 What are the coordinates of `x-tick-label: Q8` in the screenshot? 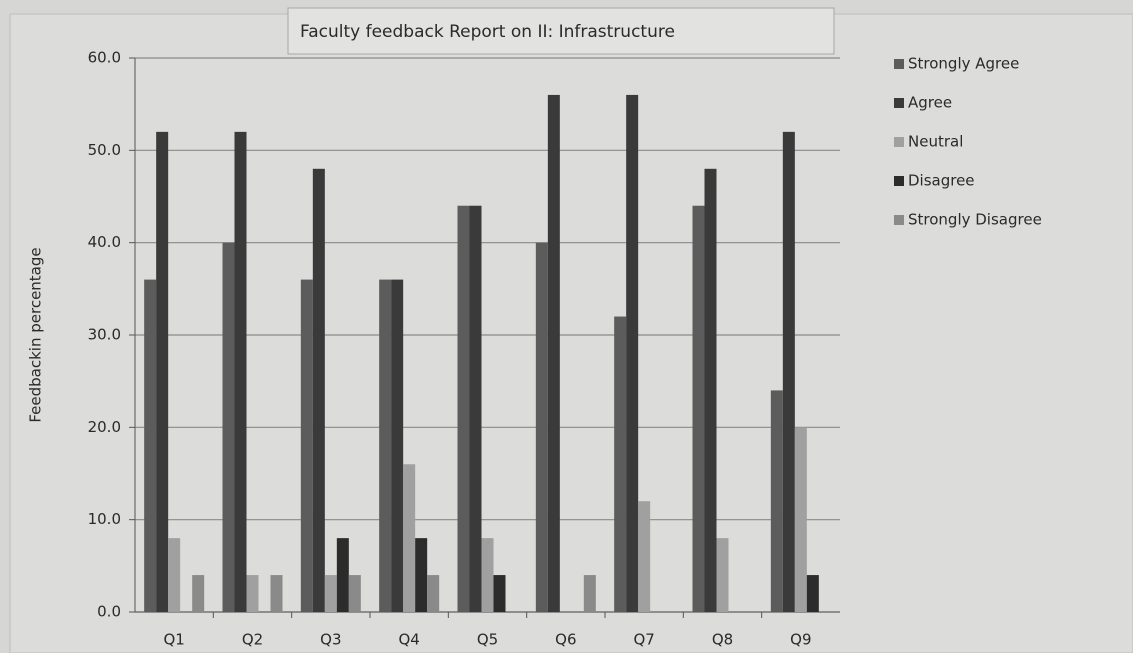 It's located at (722, 640).